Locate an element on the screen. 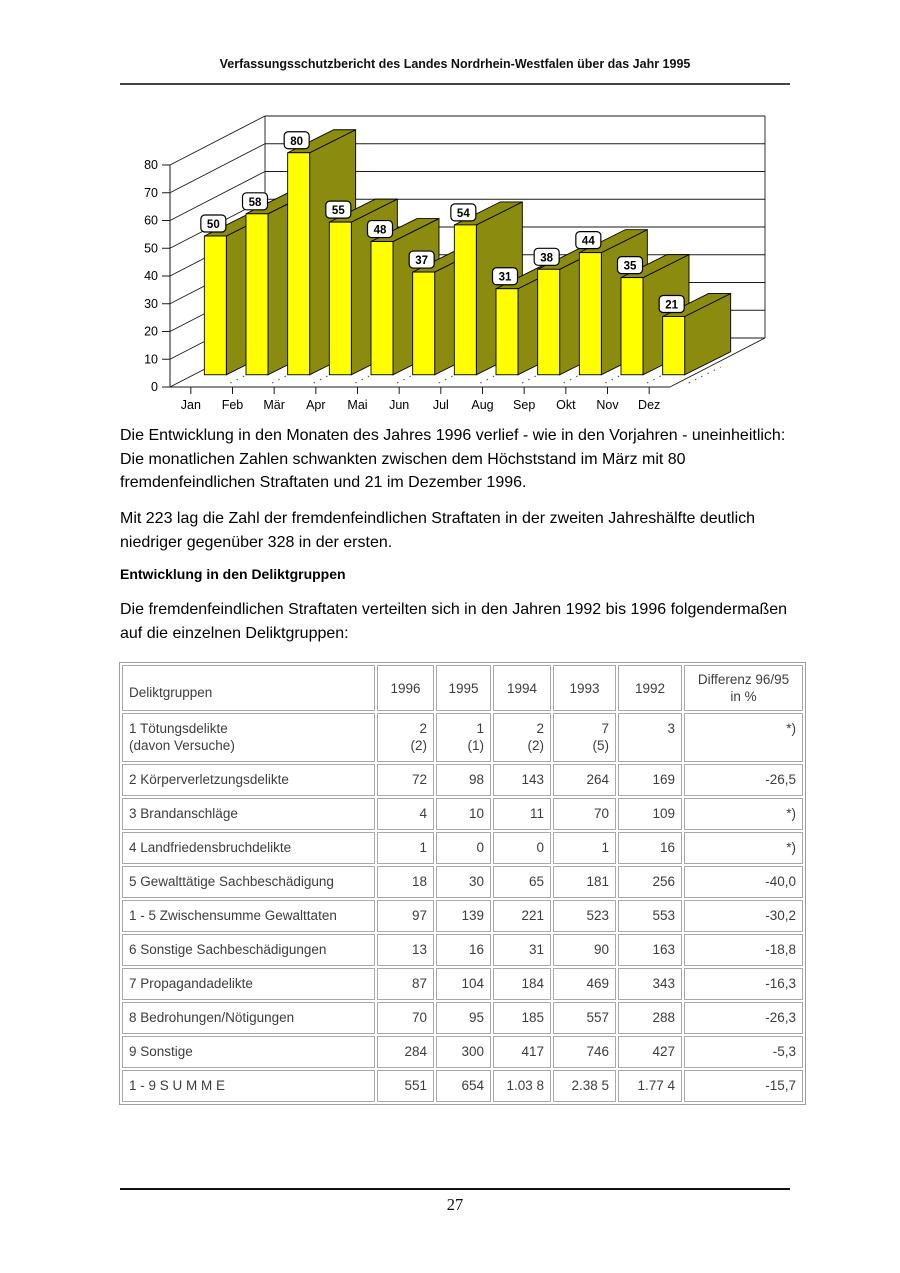 Image resolution: width=900 pixels, height=1273 pixels. svg-text: Jun is located at coordinates (399, 405).